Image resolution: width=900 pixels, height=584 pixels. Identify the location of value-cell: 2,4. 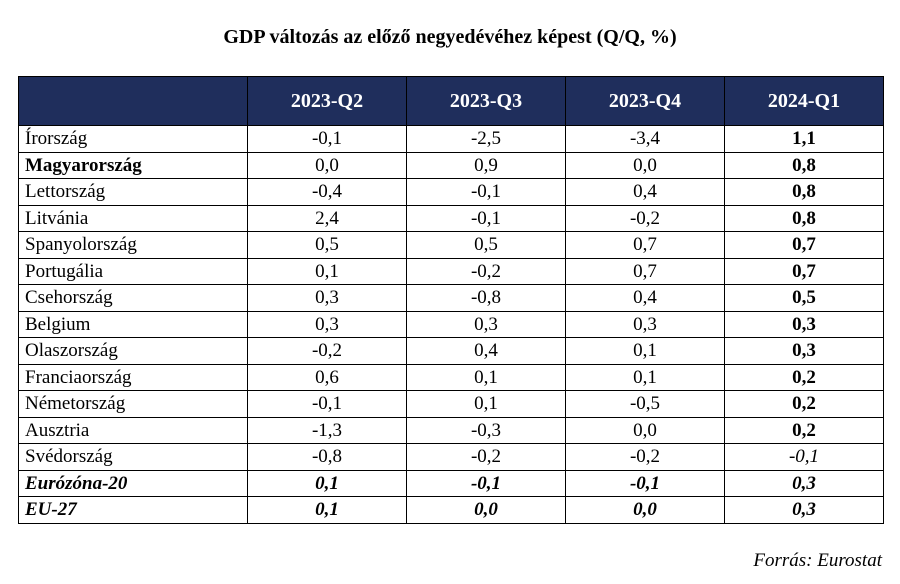
(327, 218).